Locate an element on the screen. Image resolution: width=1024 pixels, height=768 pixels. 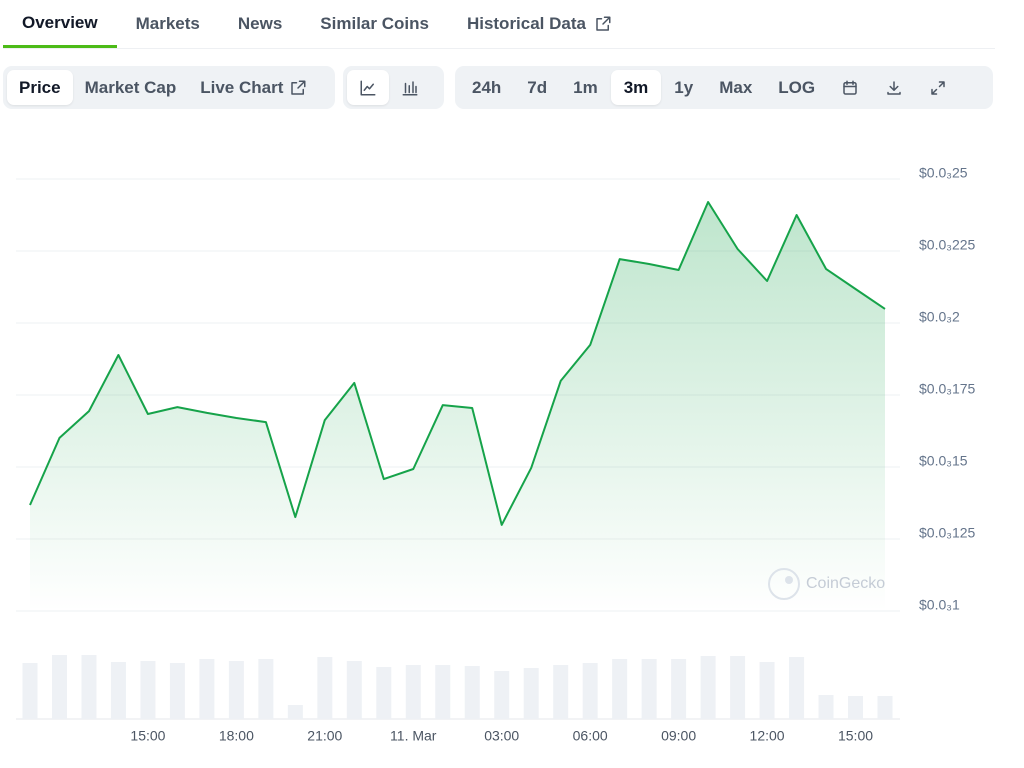
range-button: 1y is located at coordinates (683, 87).